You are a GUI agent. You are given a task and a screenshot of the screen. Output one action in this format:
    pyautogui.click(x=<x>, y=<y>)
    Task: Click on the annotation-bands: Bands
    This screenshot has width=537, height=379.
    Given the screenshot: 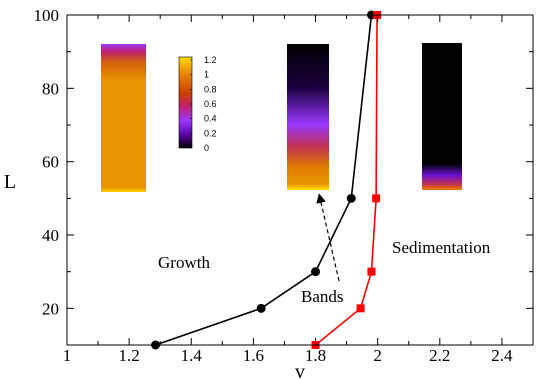 What is the action you would take?
    pyautogui.click(x=322, y=296)
    